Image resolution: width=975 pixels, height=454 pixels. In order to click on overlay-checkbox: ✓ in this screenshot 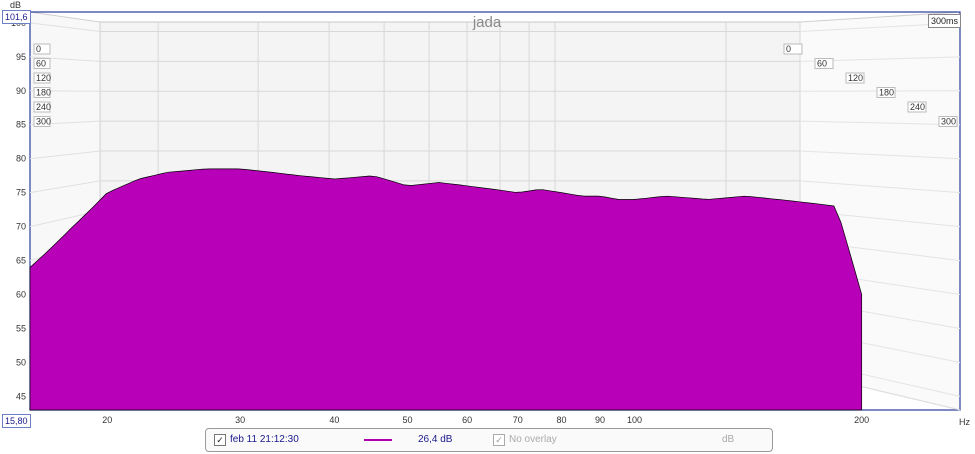, I will do `click(499, 440)`.